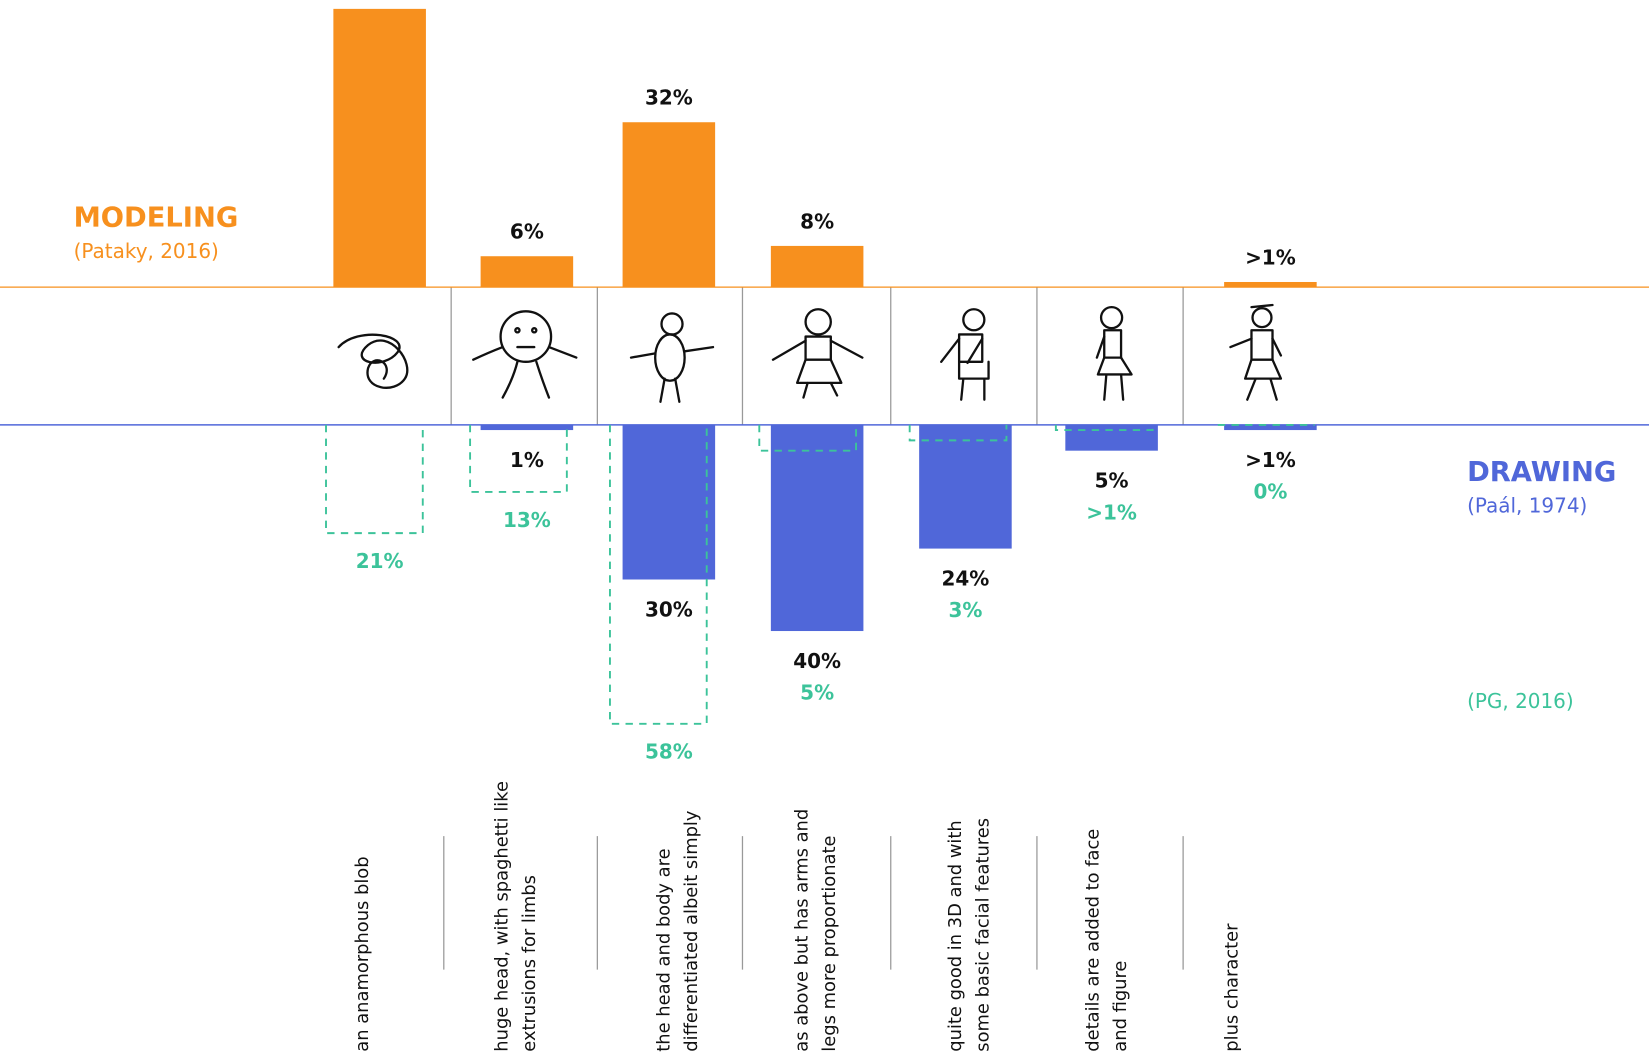  I want to click on girl-icon, so click(817, 353).